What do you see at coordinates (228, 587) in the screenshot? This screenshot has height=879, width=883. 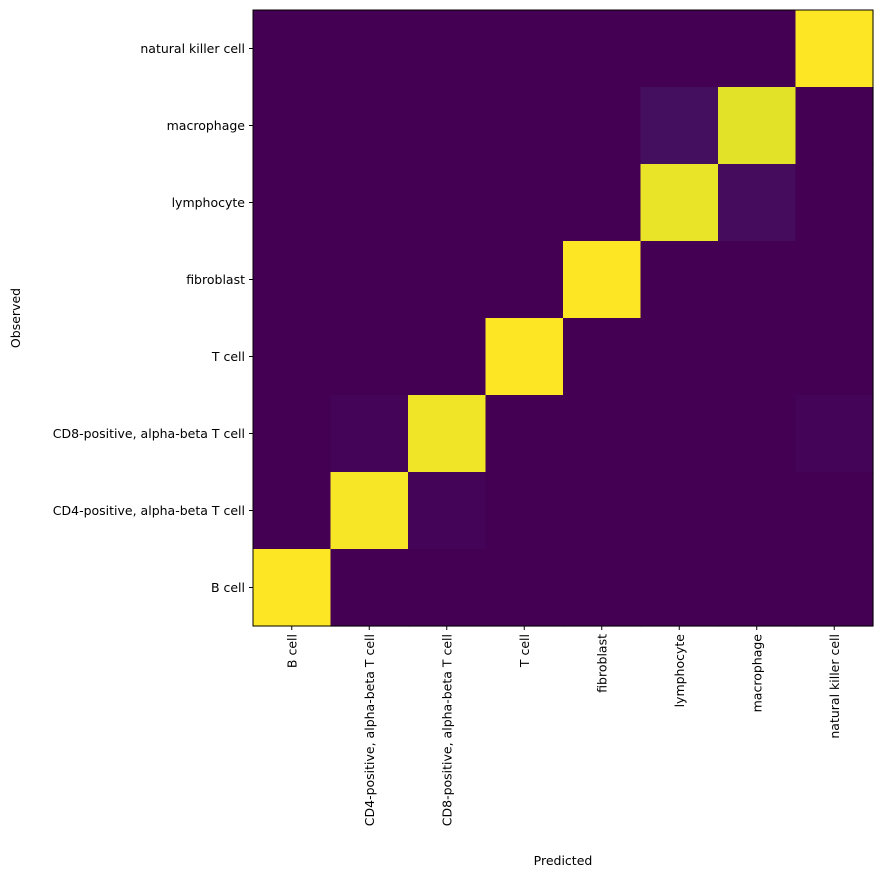 I see `y-tick-label: B cell` at bounding box center [228, 587].